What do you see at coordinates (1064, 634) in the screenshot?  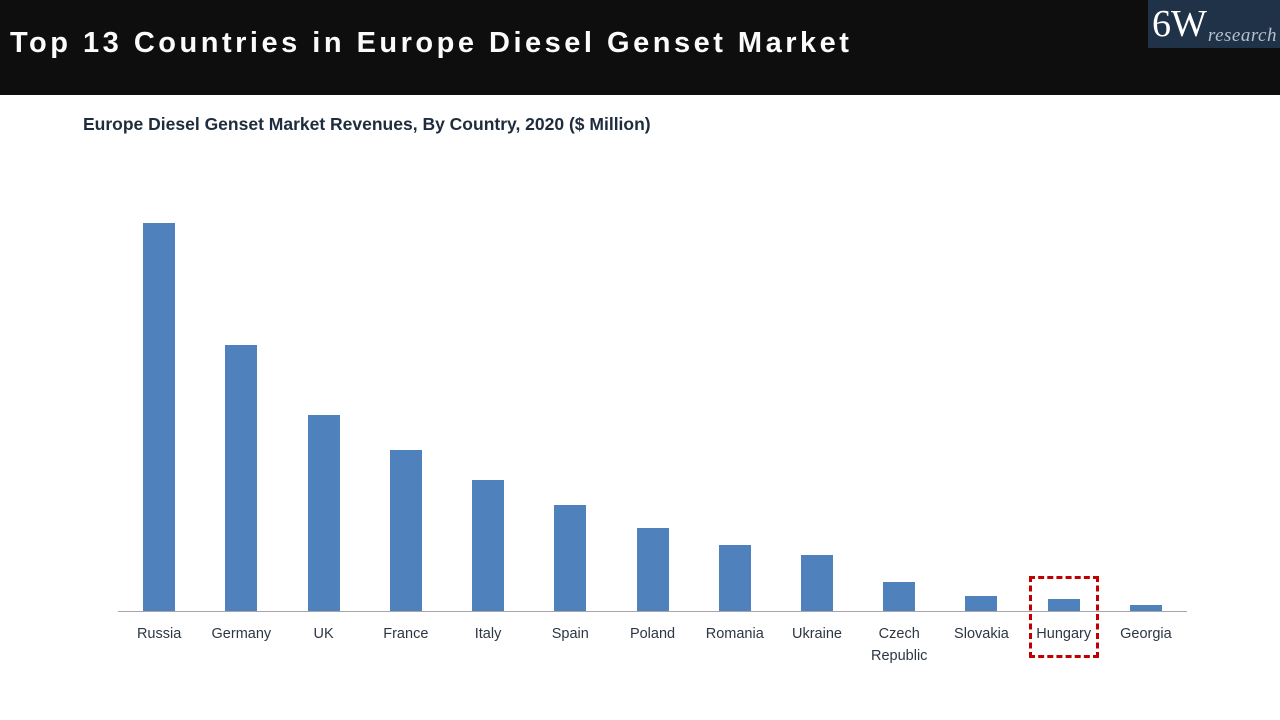 I see `x-axis-label-hungary: Hungary` at bounding box center [1064, 634].